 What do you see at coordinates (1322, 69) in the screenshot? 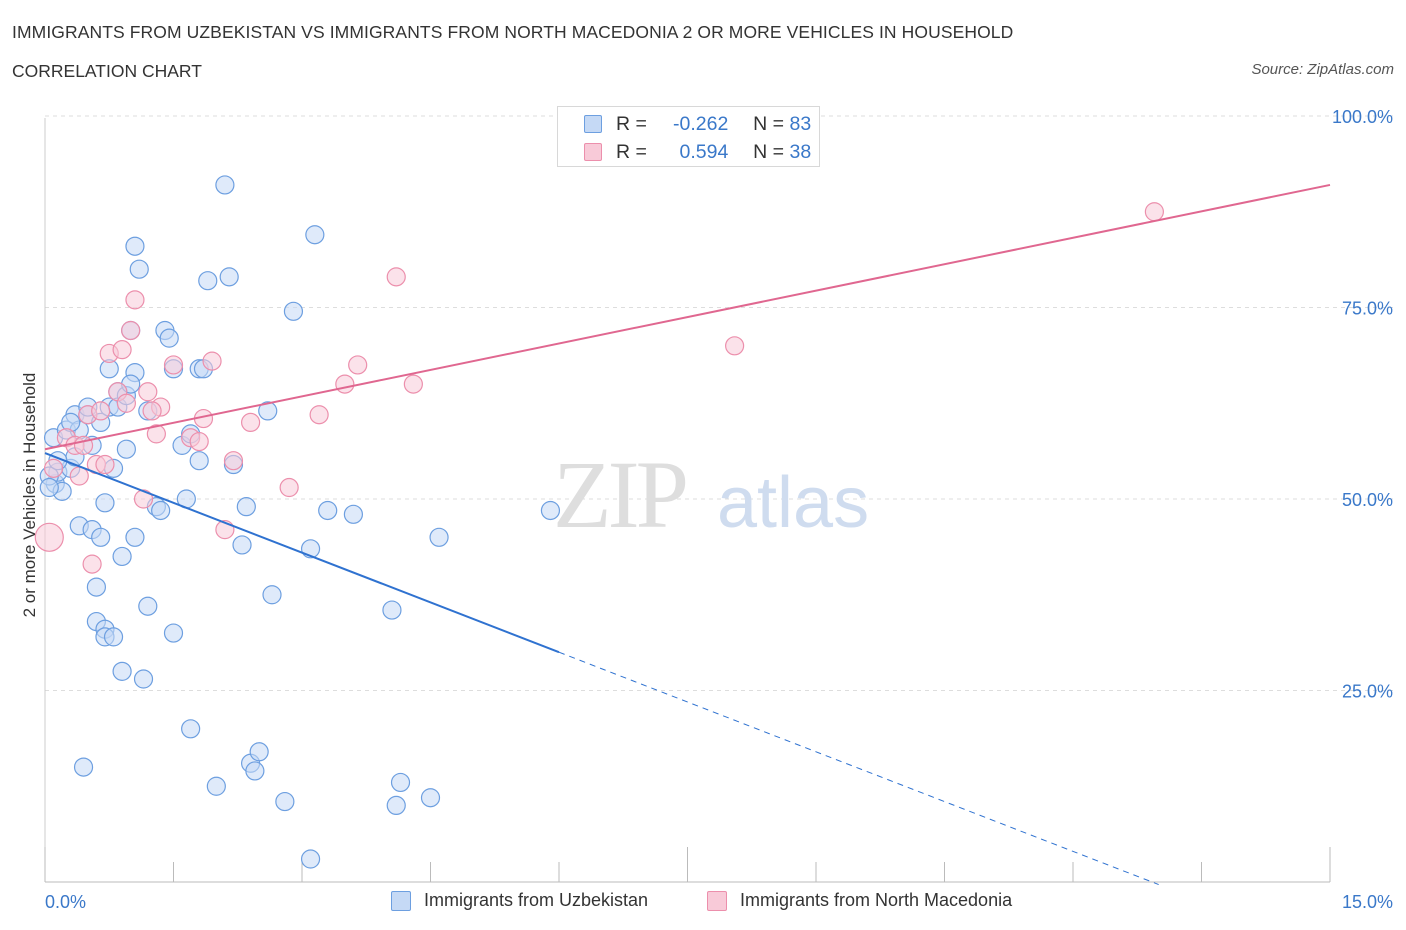
I see `source-credit: Source: ZipAtlas.com` at bounding box center [1322, 69].